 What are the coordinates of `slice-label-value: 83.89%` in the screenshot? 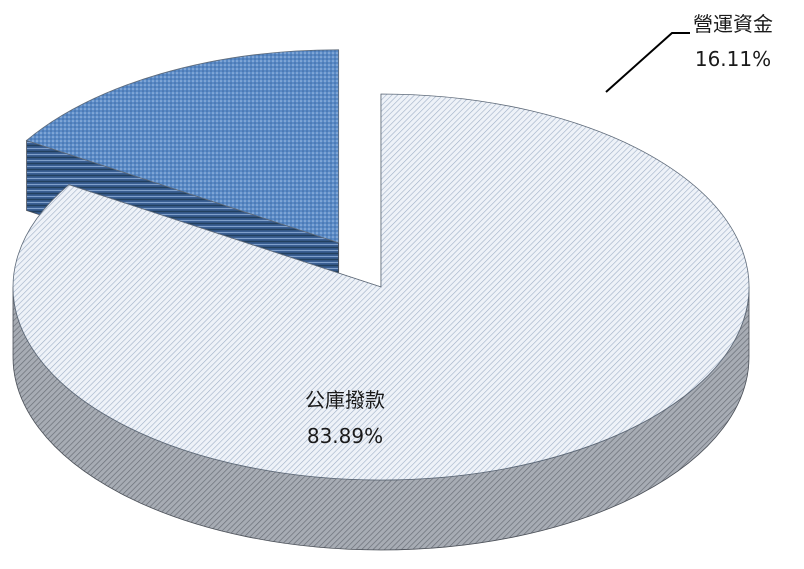 It's located at (345, 436).